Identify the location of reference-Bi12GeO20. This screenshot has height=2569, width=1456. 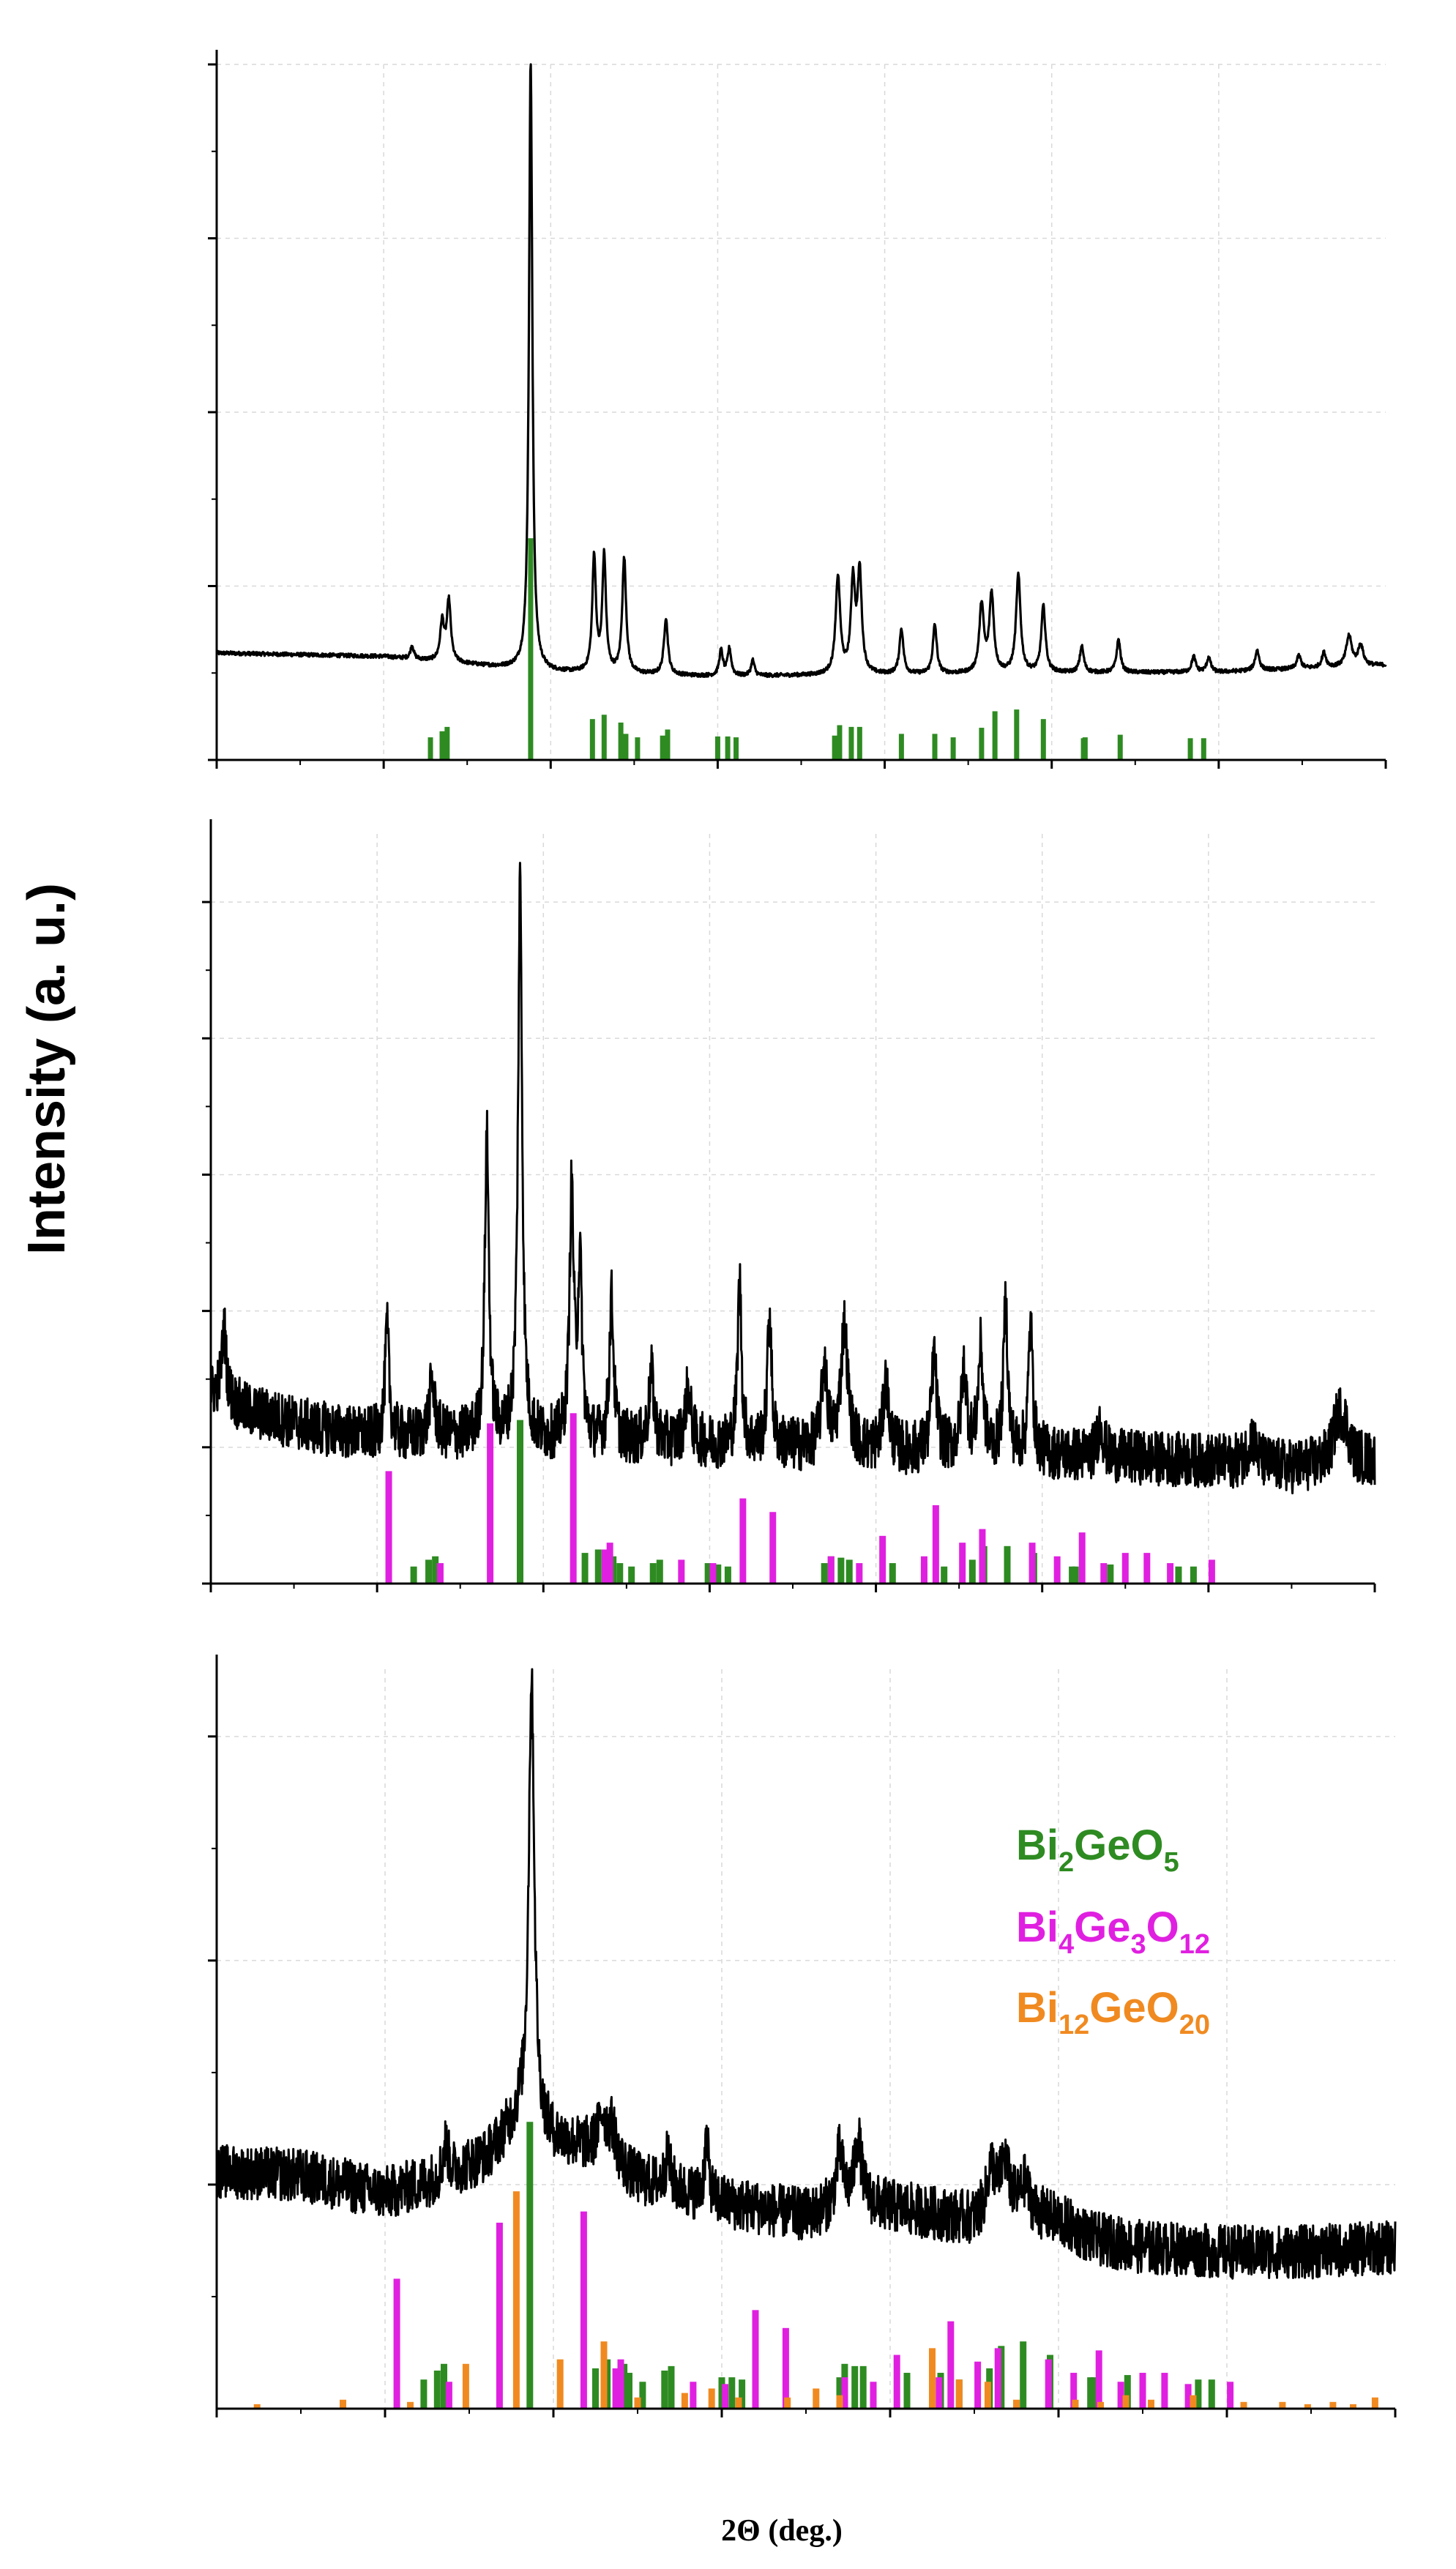
(815, 2300).